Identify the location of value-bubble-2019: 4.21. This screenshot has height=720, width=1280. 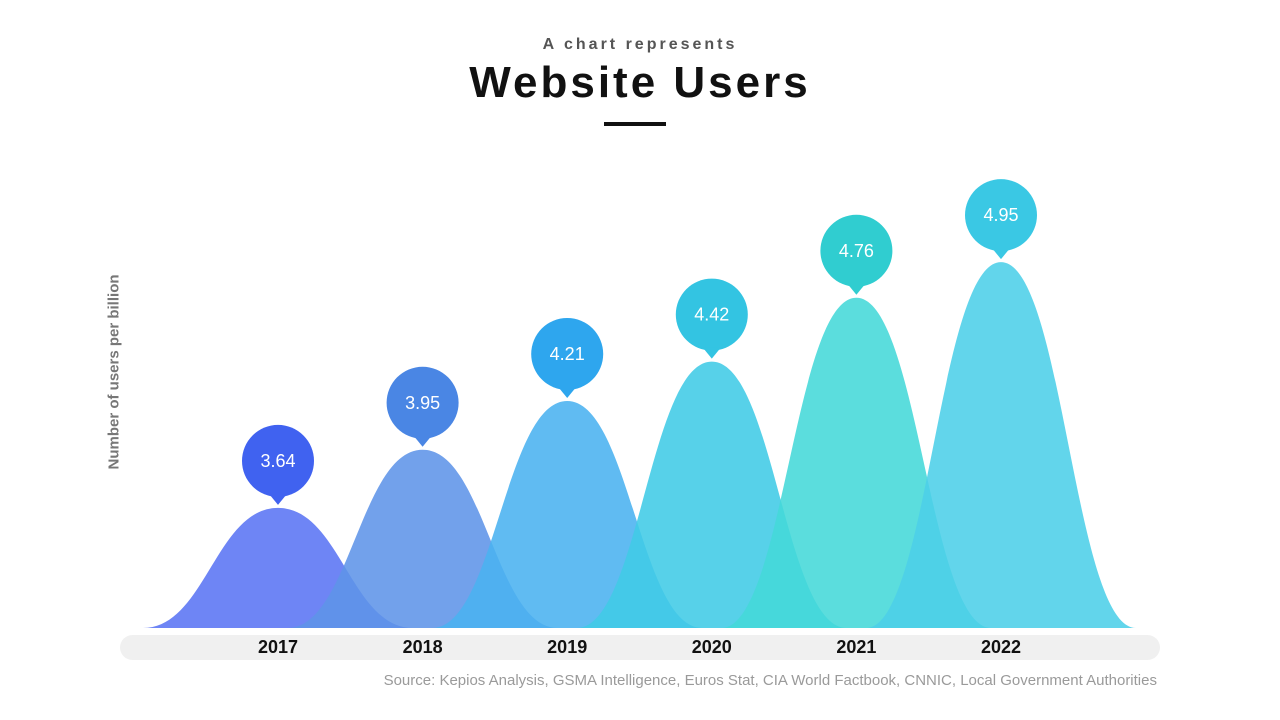
(567, 357).